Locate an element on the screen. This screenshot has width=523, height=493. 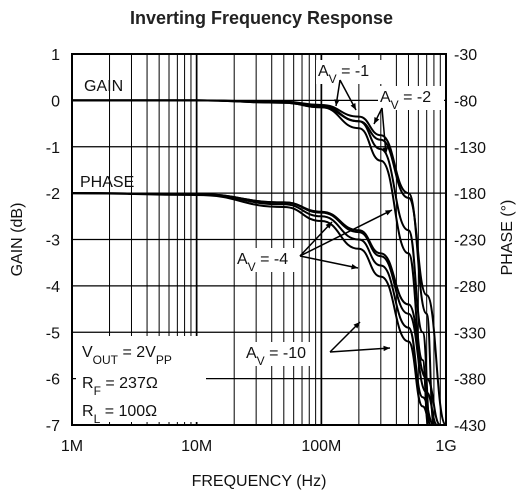
y-tick-right: -30 is located at coordinates (465, 55).